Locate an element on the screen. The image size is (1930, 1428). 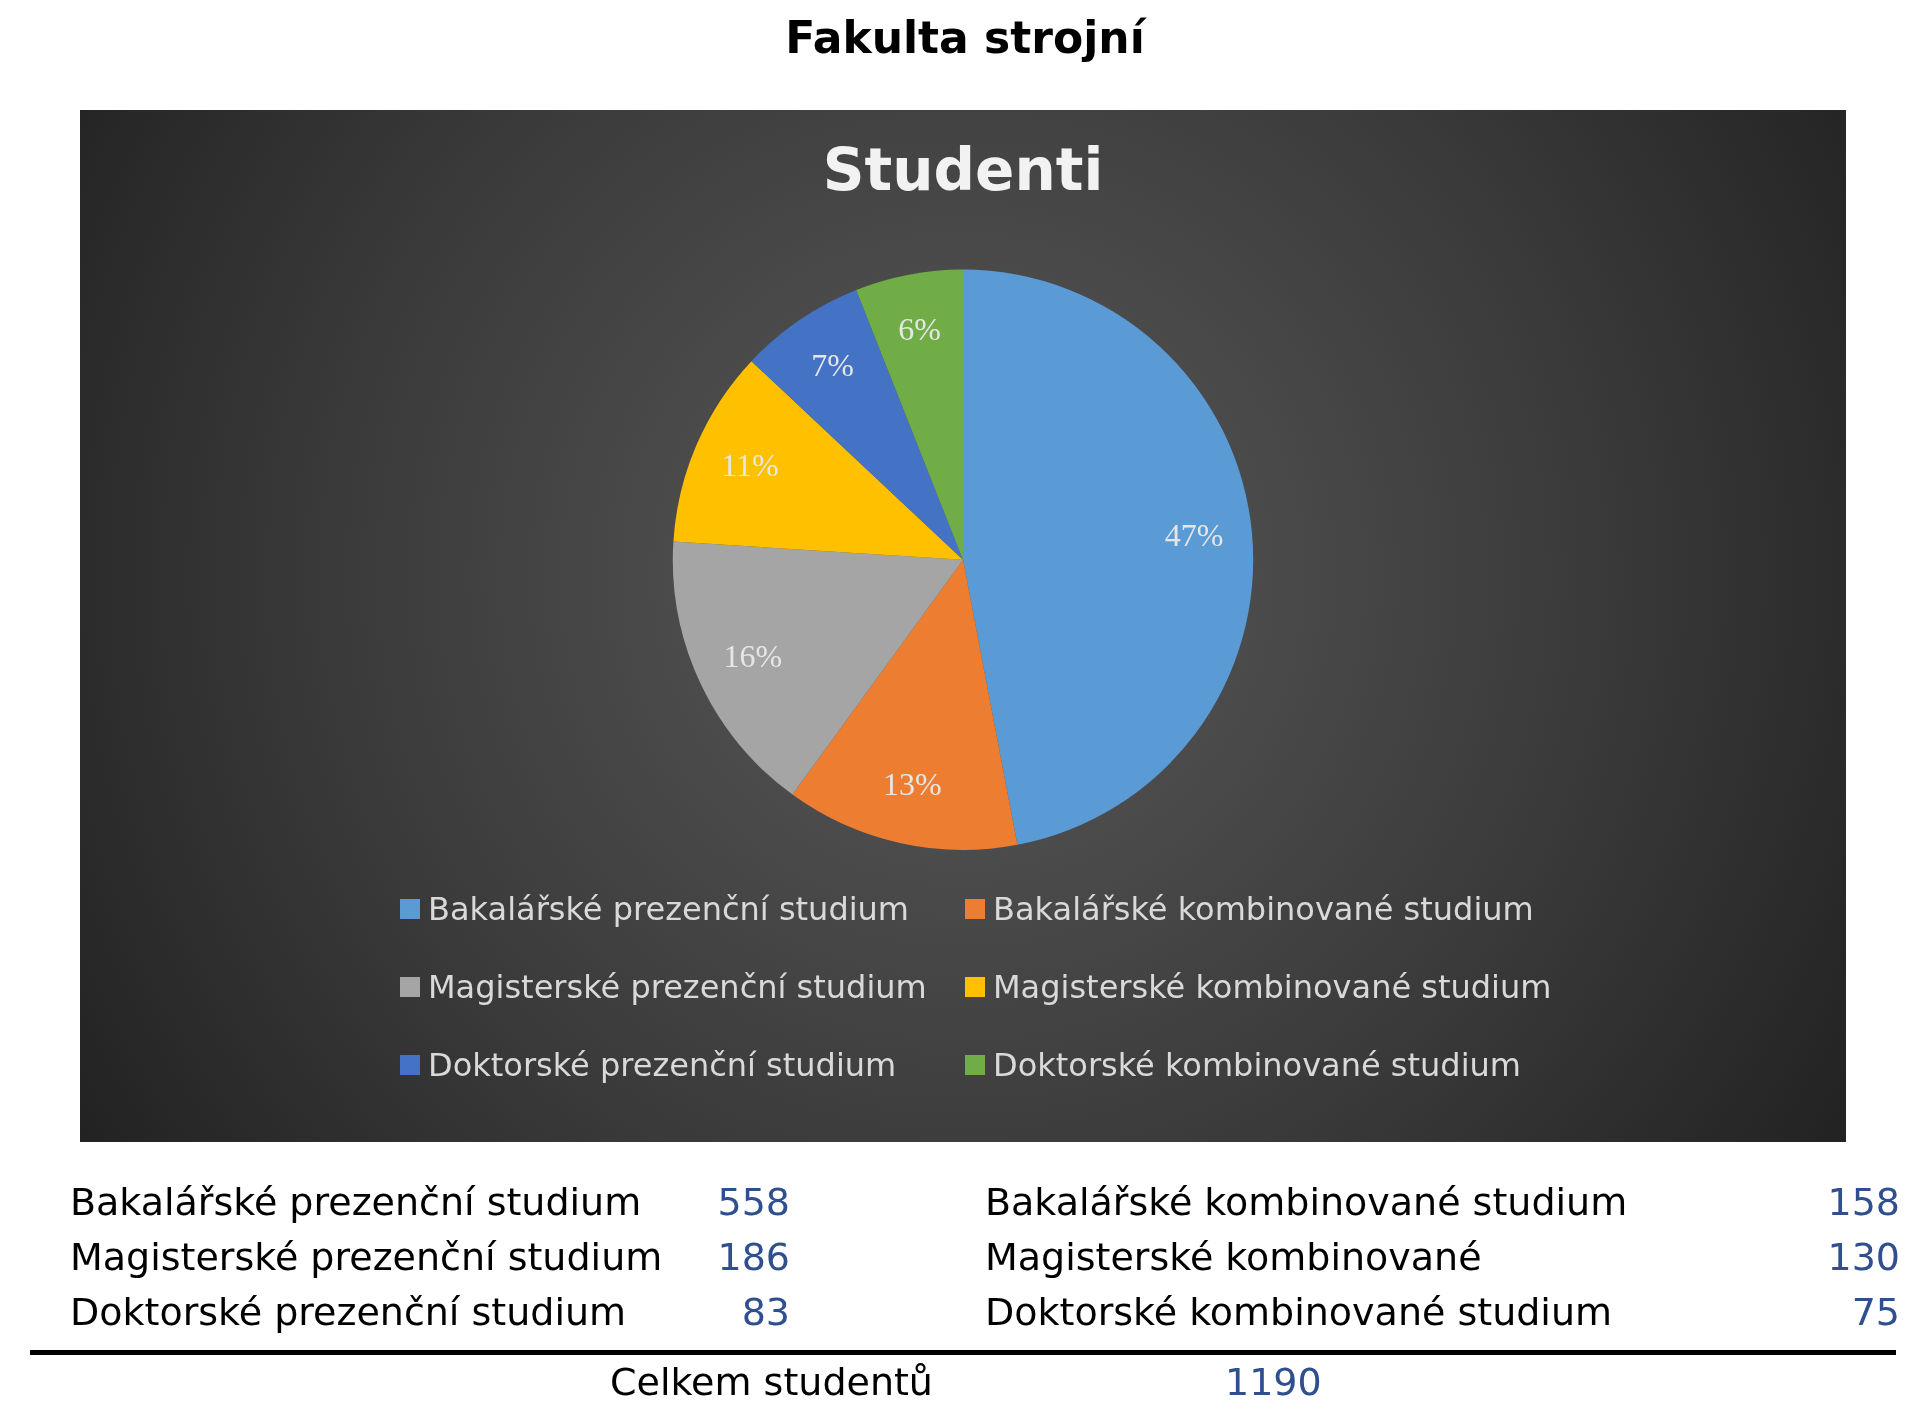
text: Celkem studentů is located at coordinates (771, 1382).